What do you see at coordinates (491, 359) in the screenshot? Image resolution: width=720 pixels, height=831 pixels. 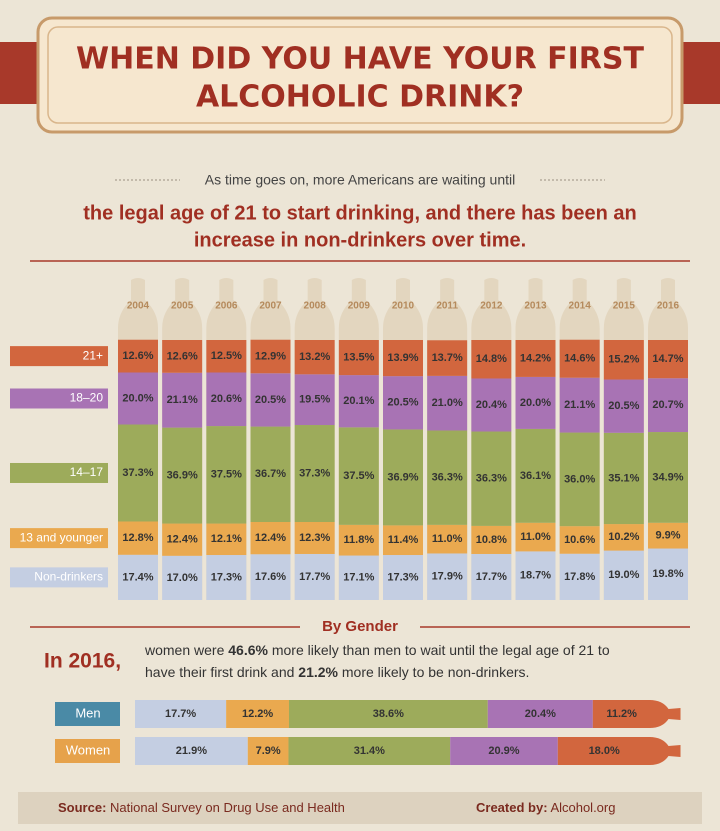 I see `value-label: 14.8%` at bounding box center [491, 359].